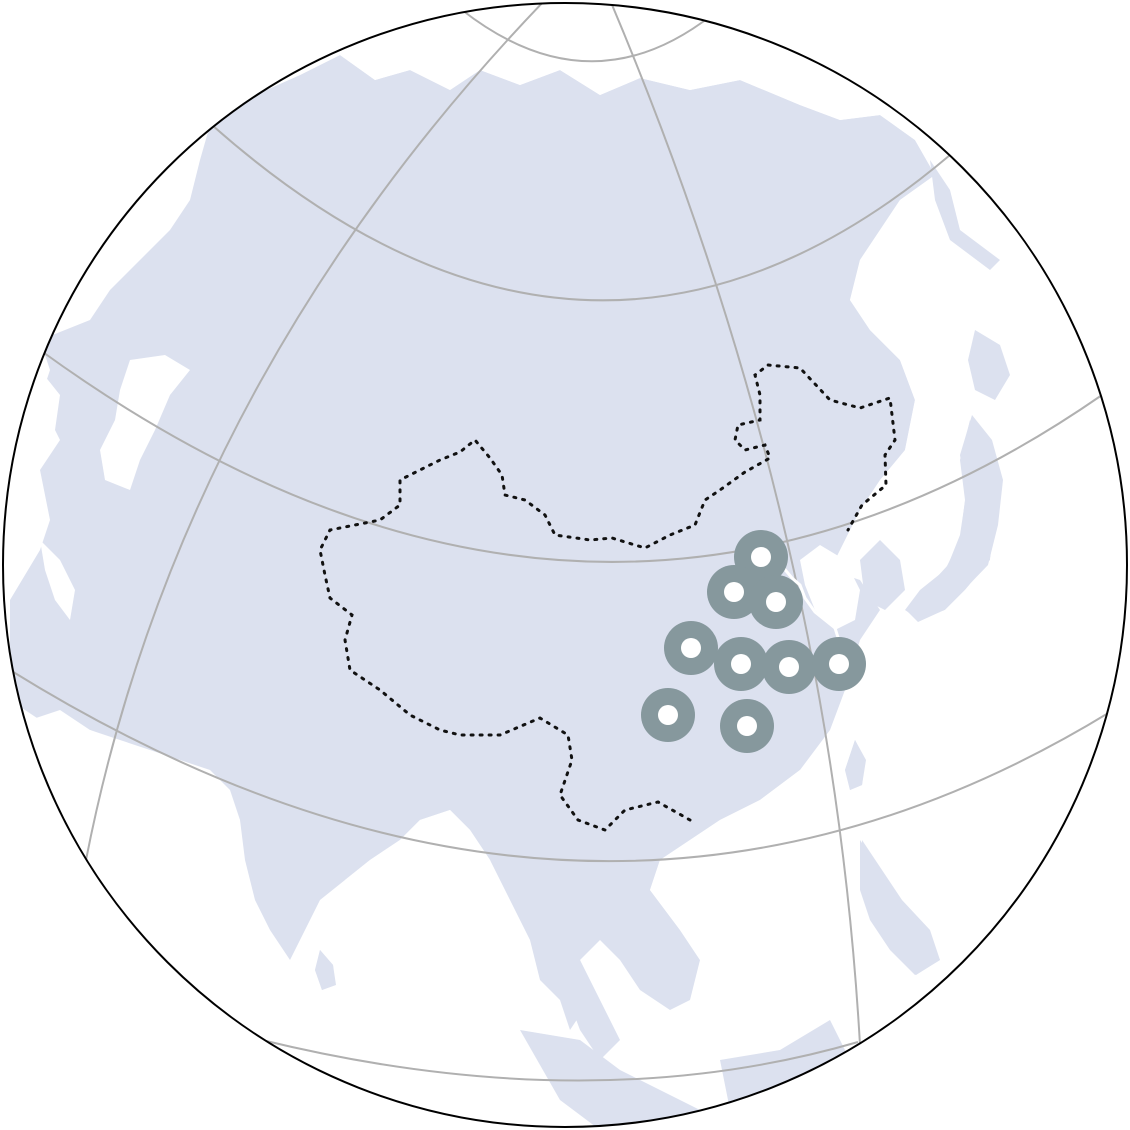 The height and width of the screenshot is (1130, 1130). I want to click on south-china-sea, so click(755, 890).